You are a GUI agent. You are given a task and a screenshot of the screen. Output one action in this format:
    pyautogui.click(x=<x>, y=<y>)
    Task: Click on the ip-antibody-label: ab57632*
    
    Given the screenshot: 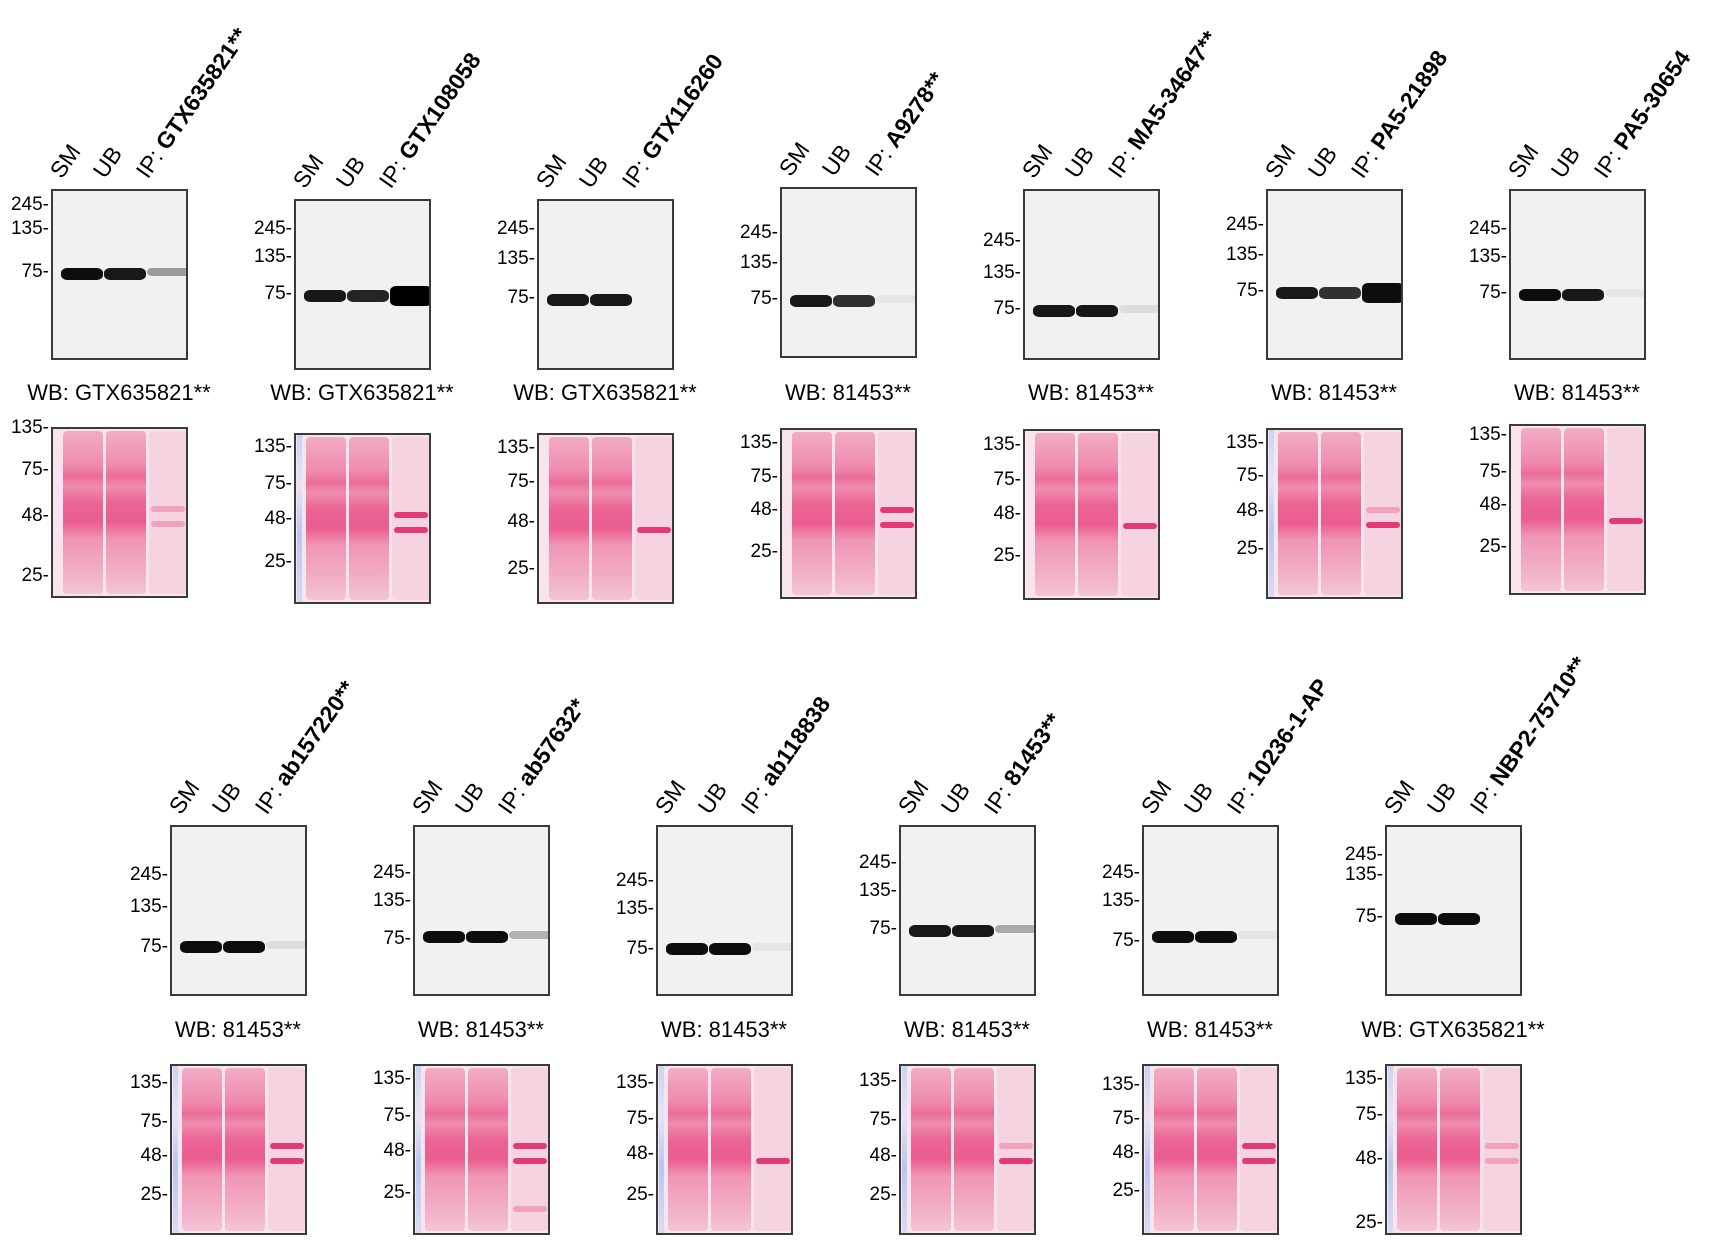 What is the action you would take?
    pyautogui.click(x=551, y=742)
    